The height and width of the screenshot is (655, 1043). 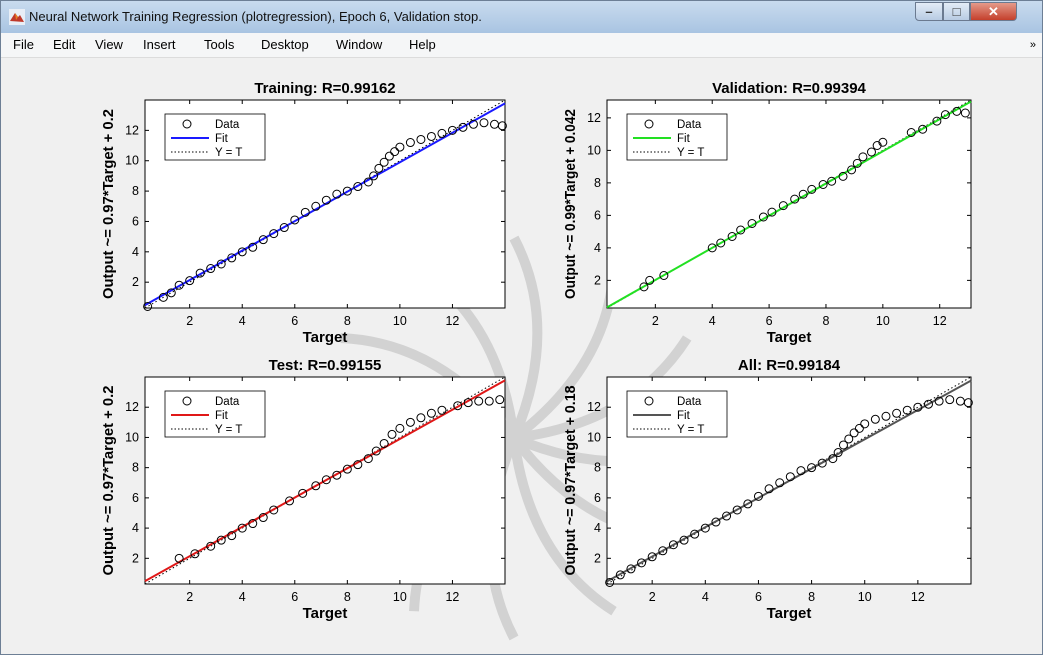 I want to click on y-tick-label: 8, so click(x=135, y=468).